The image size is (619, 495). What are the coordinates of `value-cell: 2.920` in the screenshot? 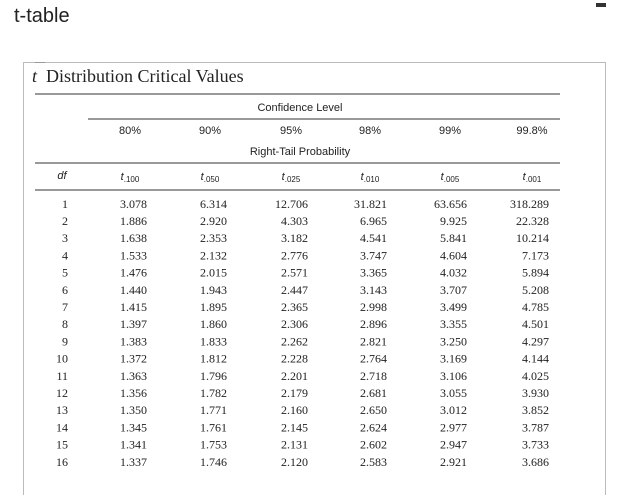 It's located at (213, 221).